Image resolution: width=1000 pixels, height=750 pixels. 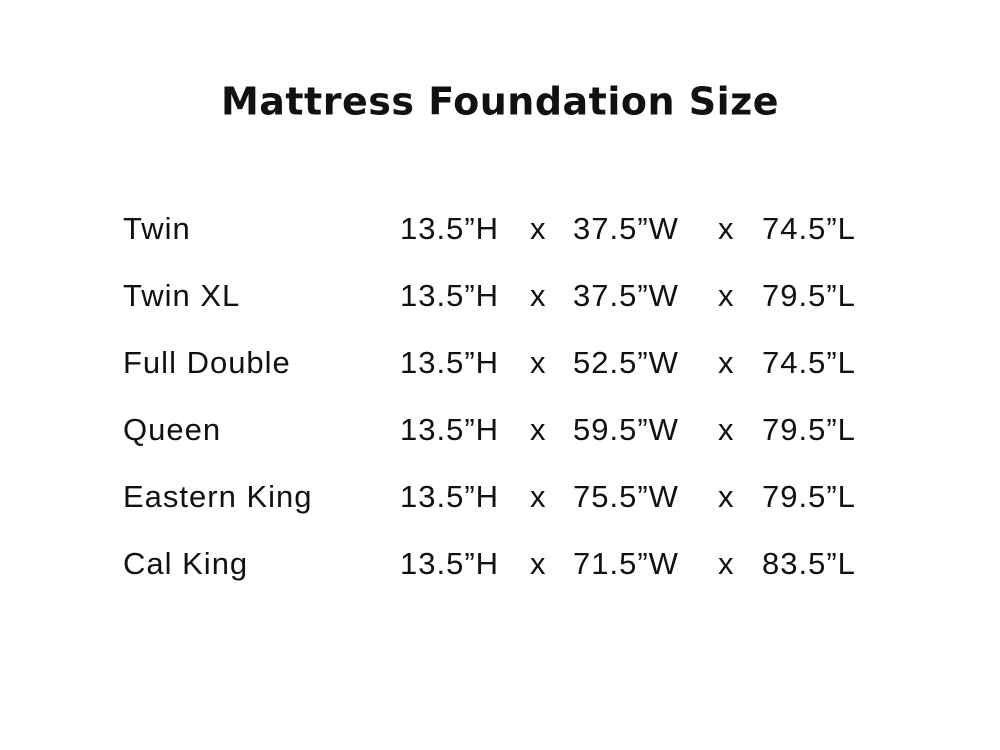 I want to click on width: 59.5”W, so click(x=626, y=429).